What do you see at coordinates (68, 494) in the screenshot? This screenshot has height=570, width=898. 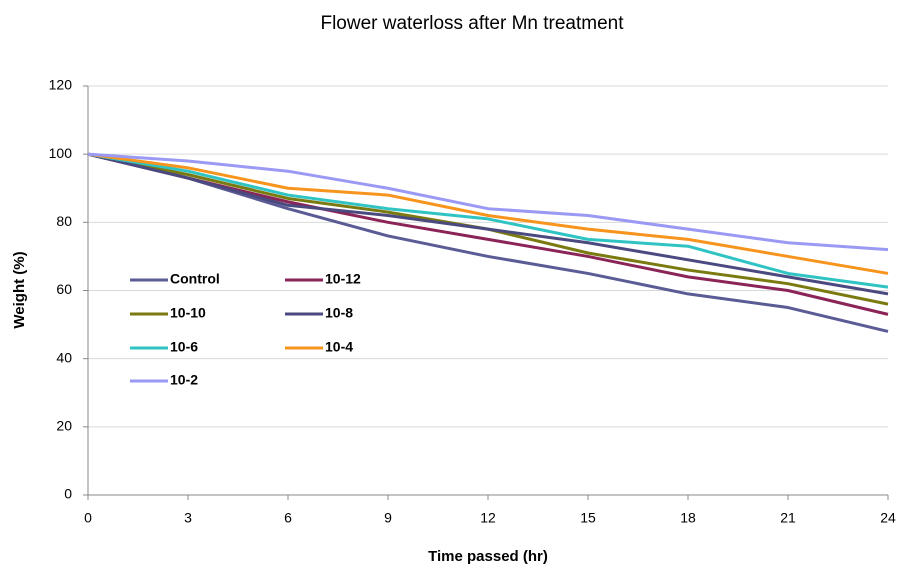 I see `y-tick-label: 0` at bounding box center [68, 494].